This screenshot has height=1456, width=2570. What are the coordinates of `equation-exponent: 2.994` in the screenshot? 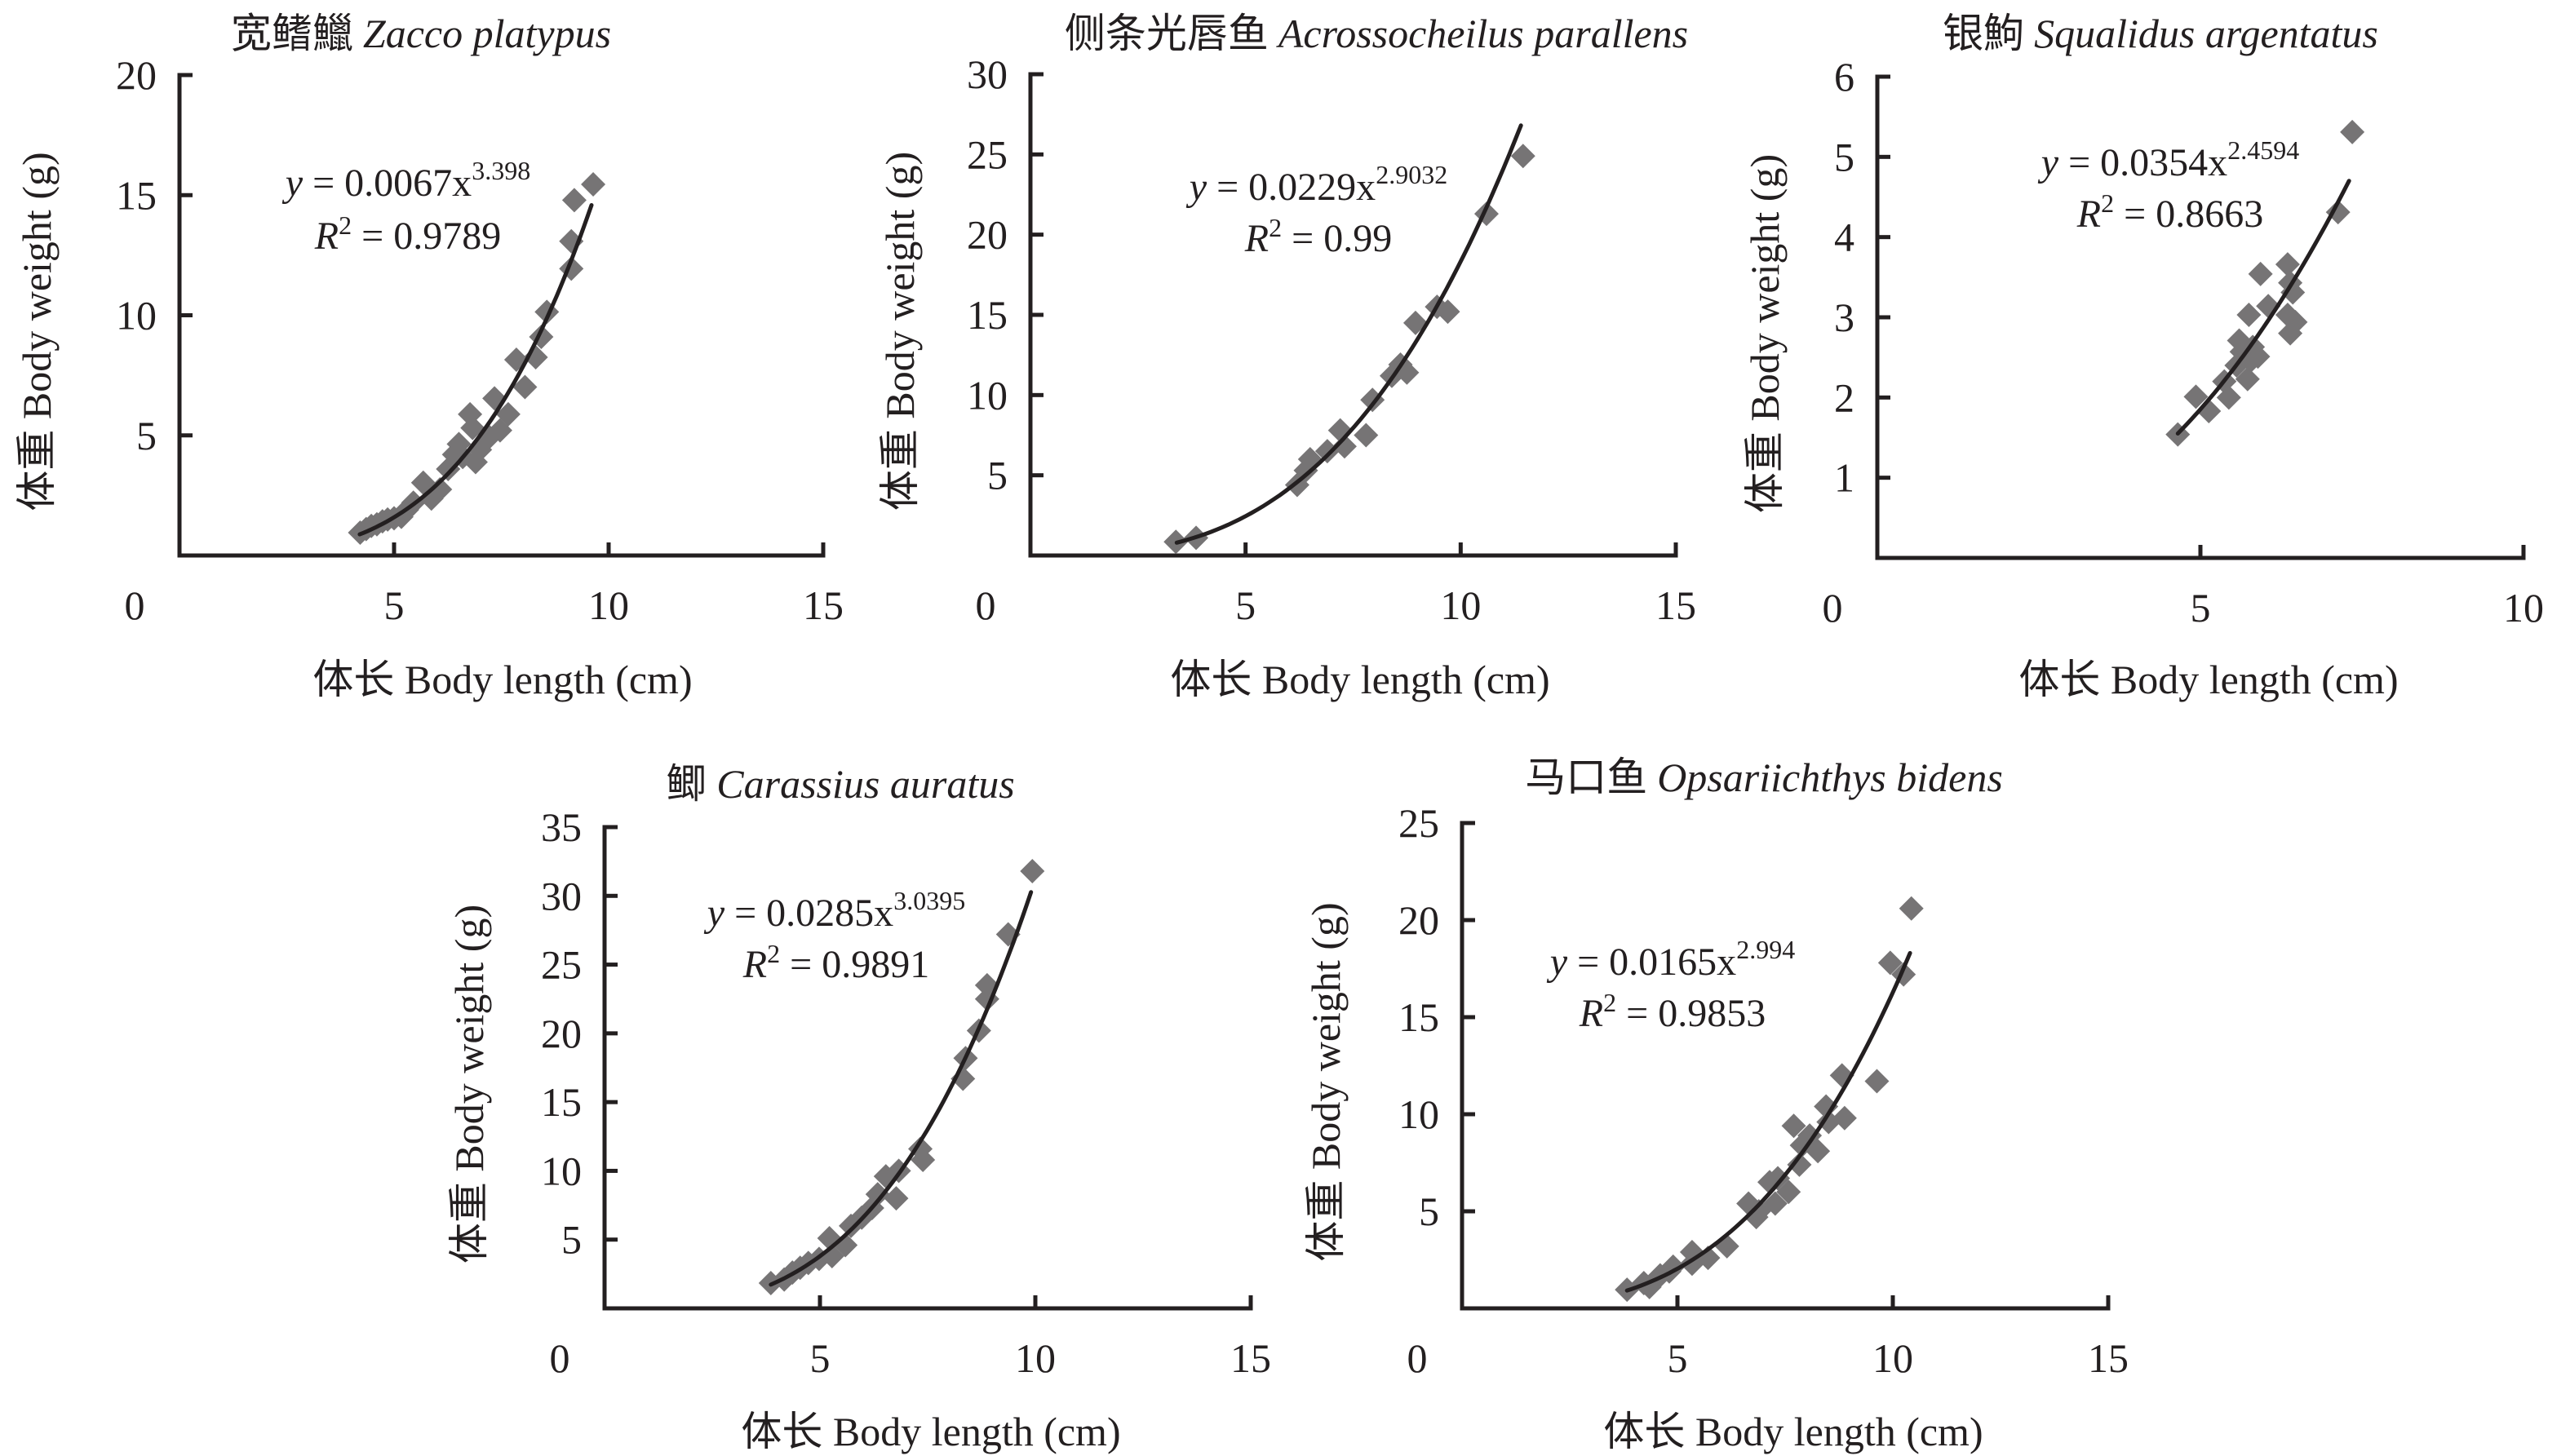 It's located at (1765, 950).